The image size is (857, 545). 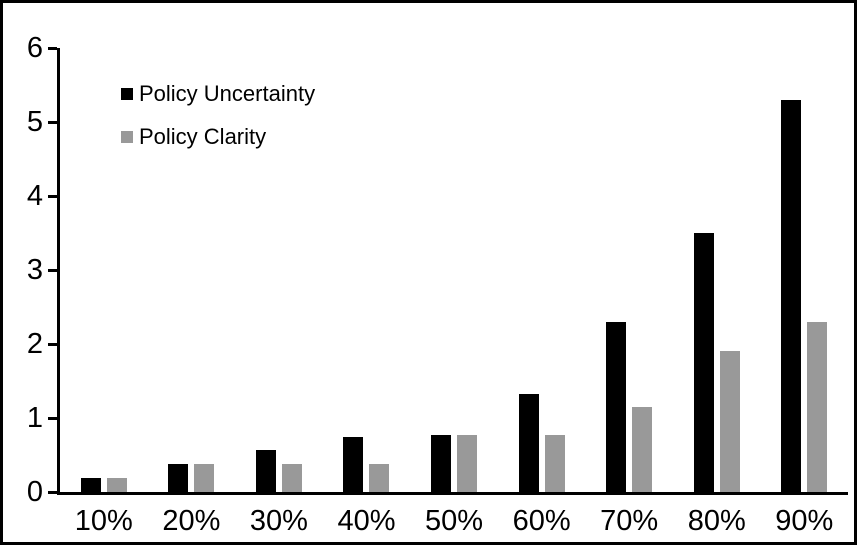 I want to click on legend-entry-policy-uncertainty: Policy Uncertainty, so click(x=218, y=94).